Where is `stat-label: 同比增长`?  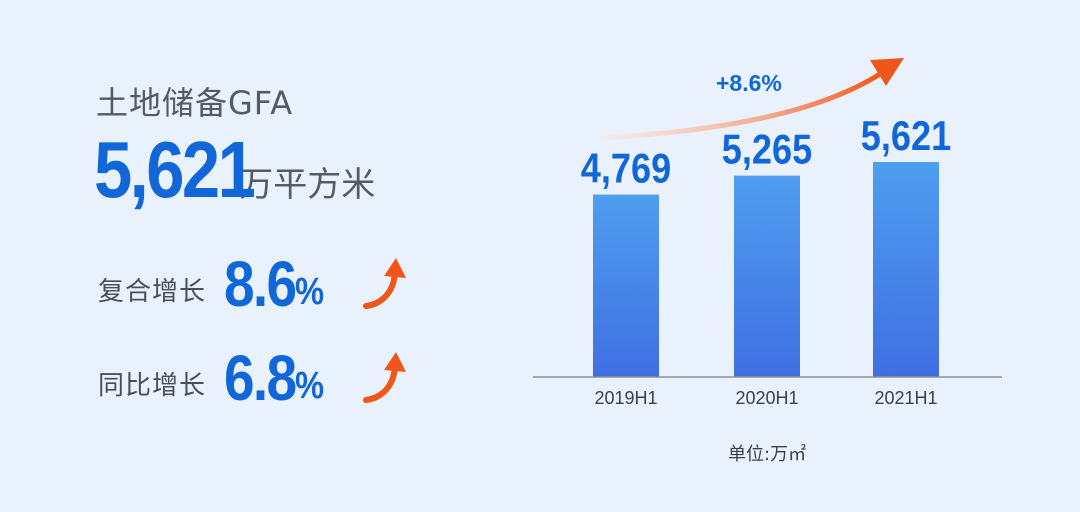
stat-label: 同比增长 is located at coordinates (152, 386).